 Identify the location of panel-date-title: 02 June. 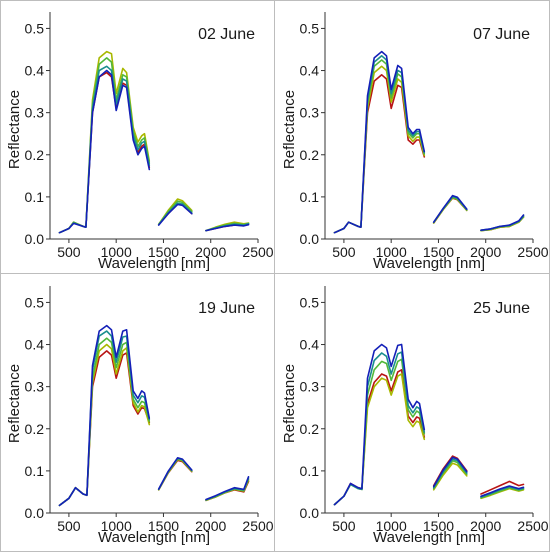
(226, 34).